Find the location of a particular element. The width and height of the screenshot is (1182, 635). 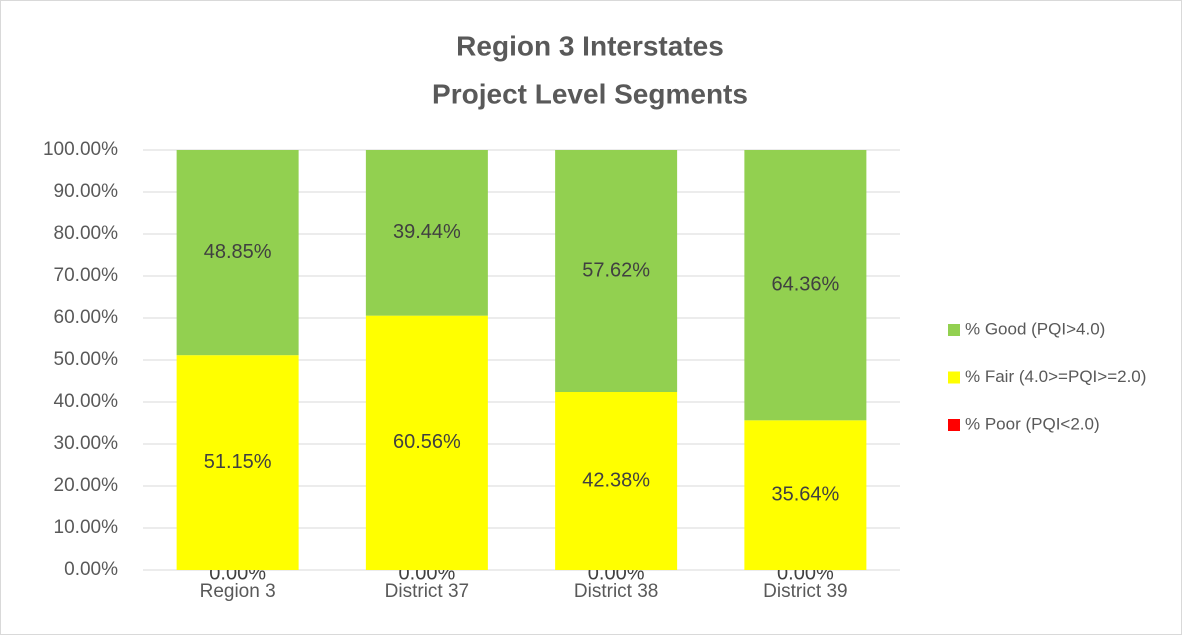

legend-label: % Poor (PQI<2.0) is located at coordinates (1032, 423).